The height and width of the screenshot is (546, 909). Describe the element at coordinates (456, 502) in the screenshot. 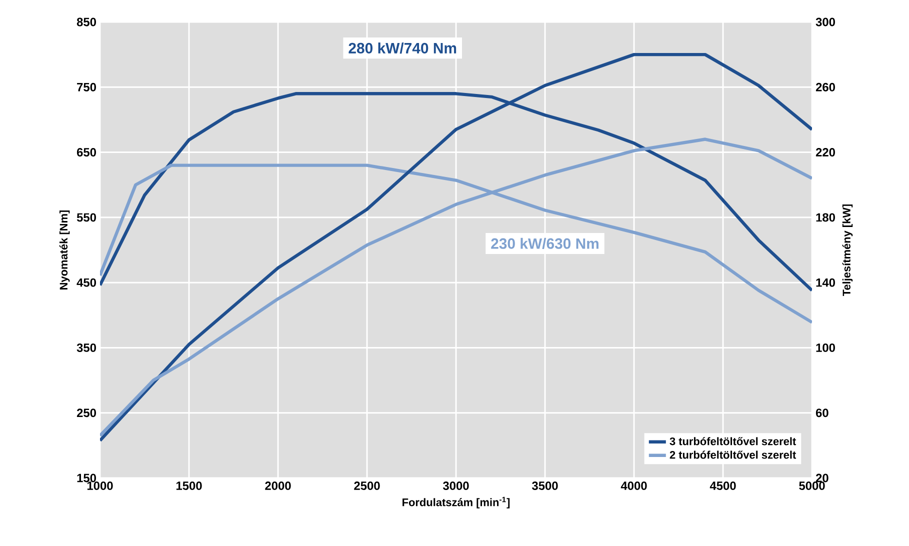

I see `x-axis-title: Fordulatszám [min$^{-1}$]` at that location.